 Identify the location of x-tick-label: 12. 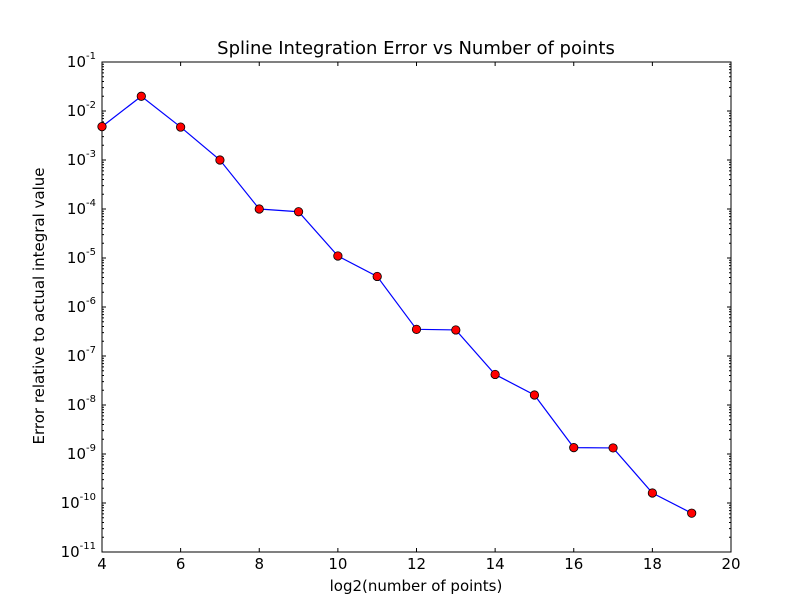
(416, 564).